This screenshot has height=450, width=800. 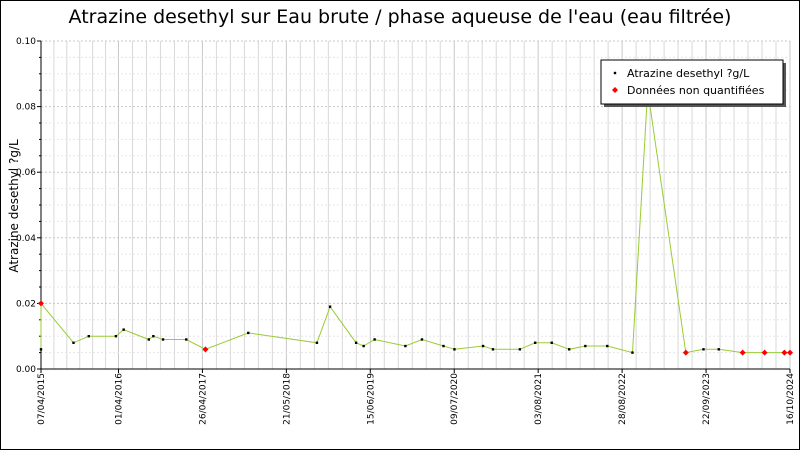 I want to click on x-tick-label: 26/04/2017, so click(x=203, y=399).